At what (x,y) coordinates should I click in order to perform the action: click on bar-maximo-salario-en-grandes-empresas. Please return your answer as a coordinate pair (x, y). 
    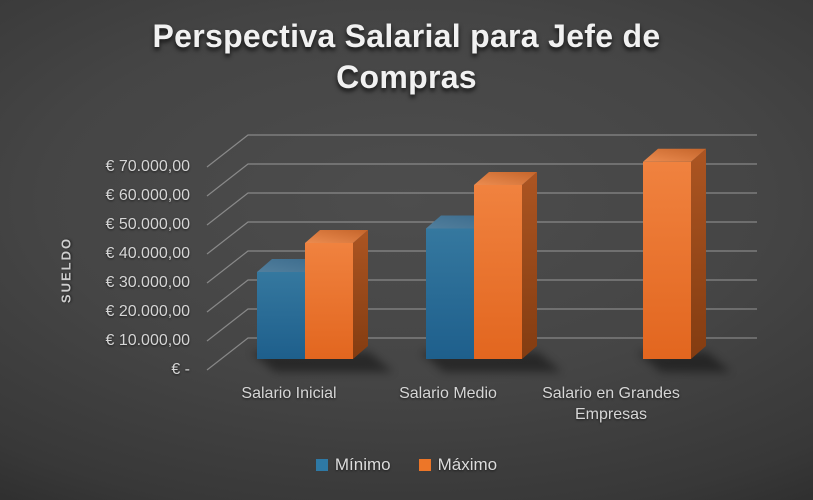
    Looking at the image, I should click on (674, 253).